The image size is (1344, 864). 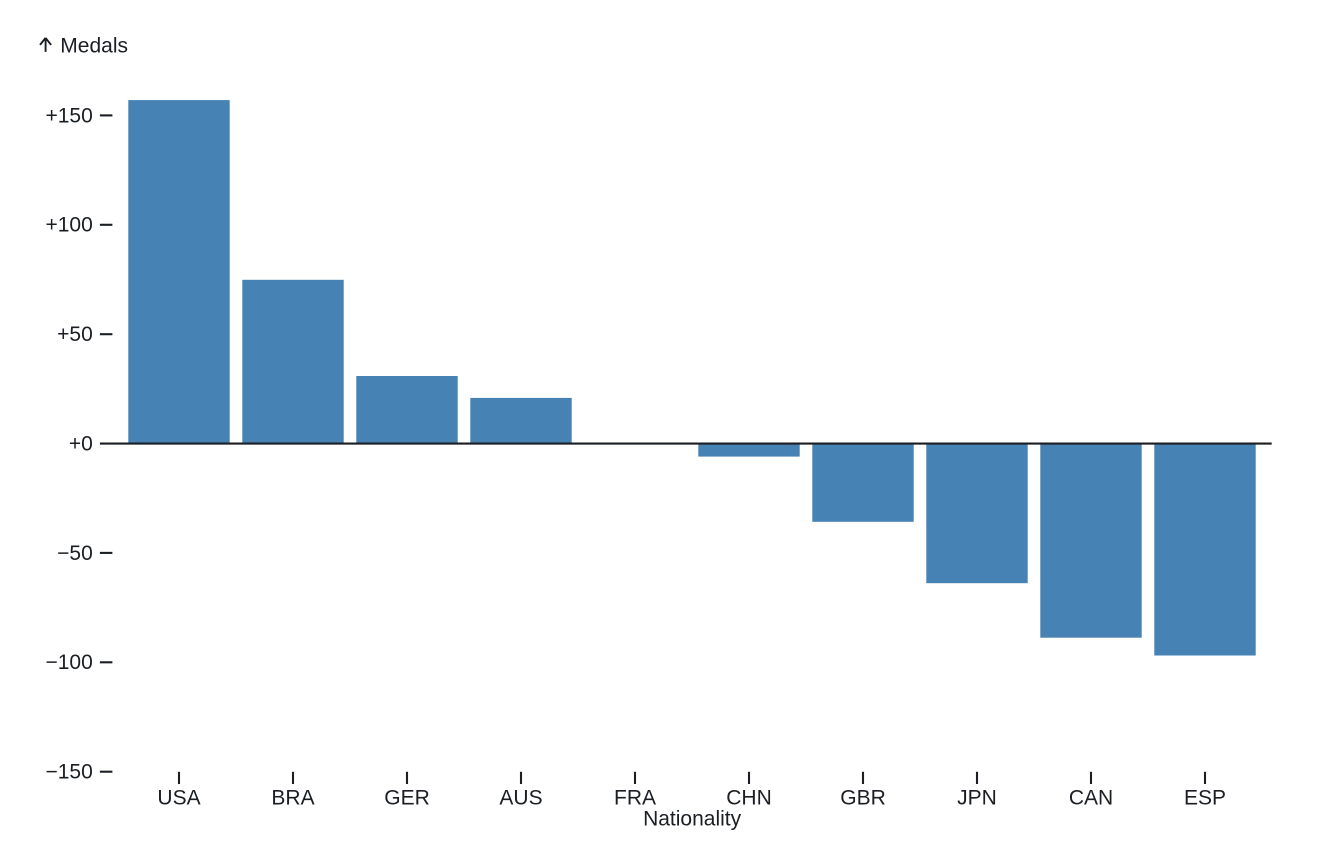 What do you see at coordinates (1205, 797) in the screenshot?
I see `svg-text: ESP` at bounding box center [1205, 797].